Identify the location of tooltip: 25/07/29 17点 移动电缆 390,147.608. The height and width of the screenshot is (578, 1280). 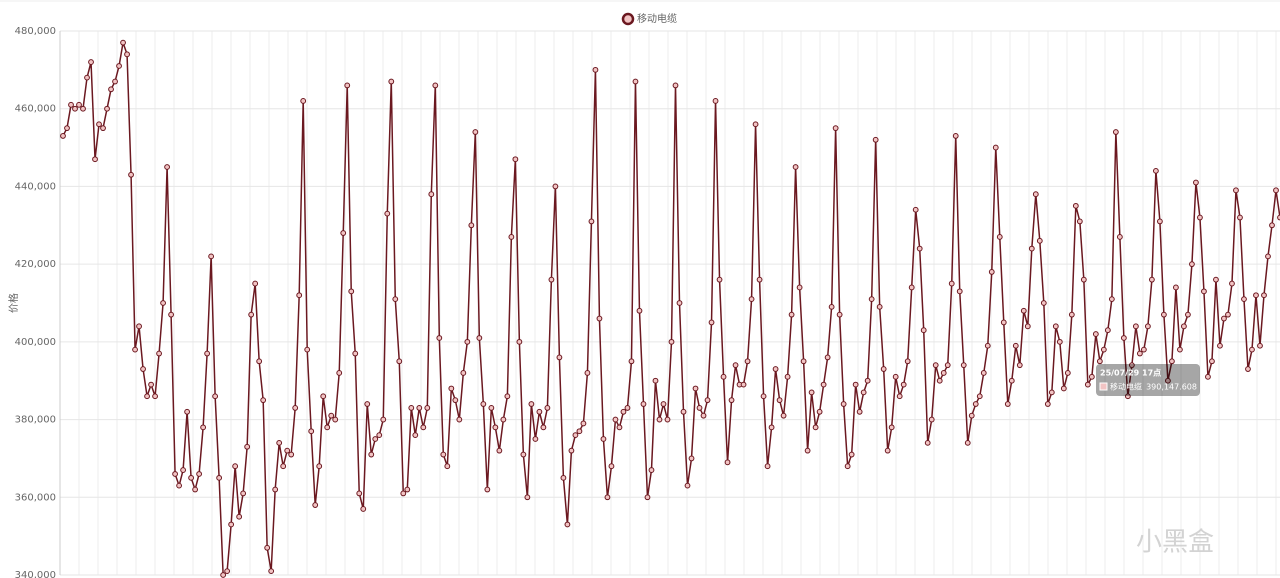
(1148, 380).